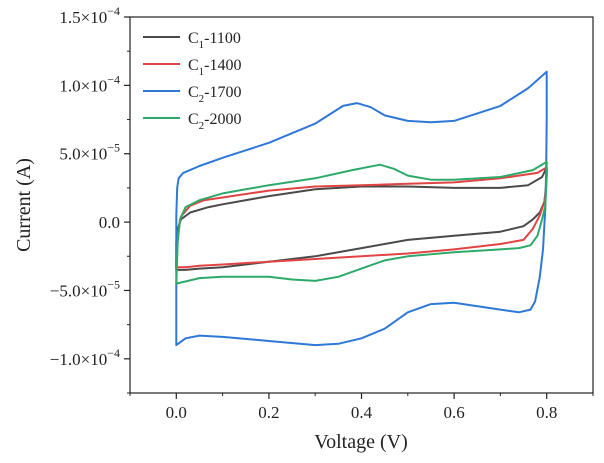 This screenshot has height=463, width=604. What do you see at coordinates (214, 40) in the screenshot?
I see `legend-label-c1-1100: C1-1100` at bounding box center [214, 40].